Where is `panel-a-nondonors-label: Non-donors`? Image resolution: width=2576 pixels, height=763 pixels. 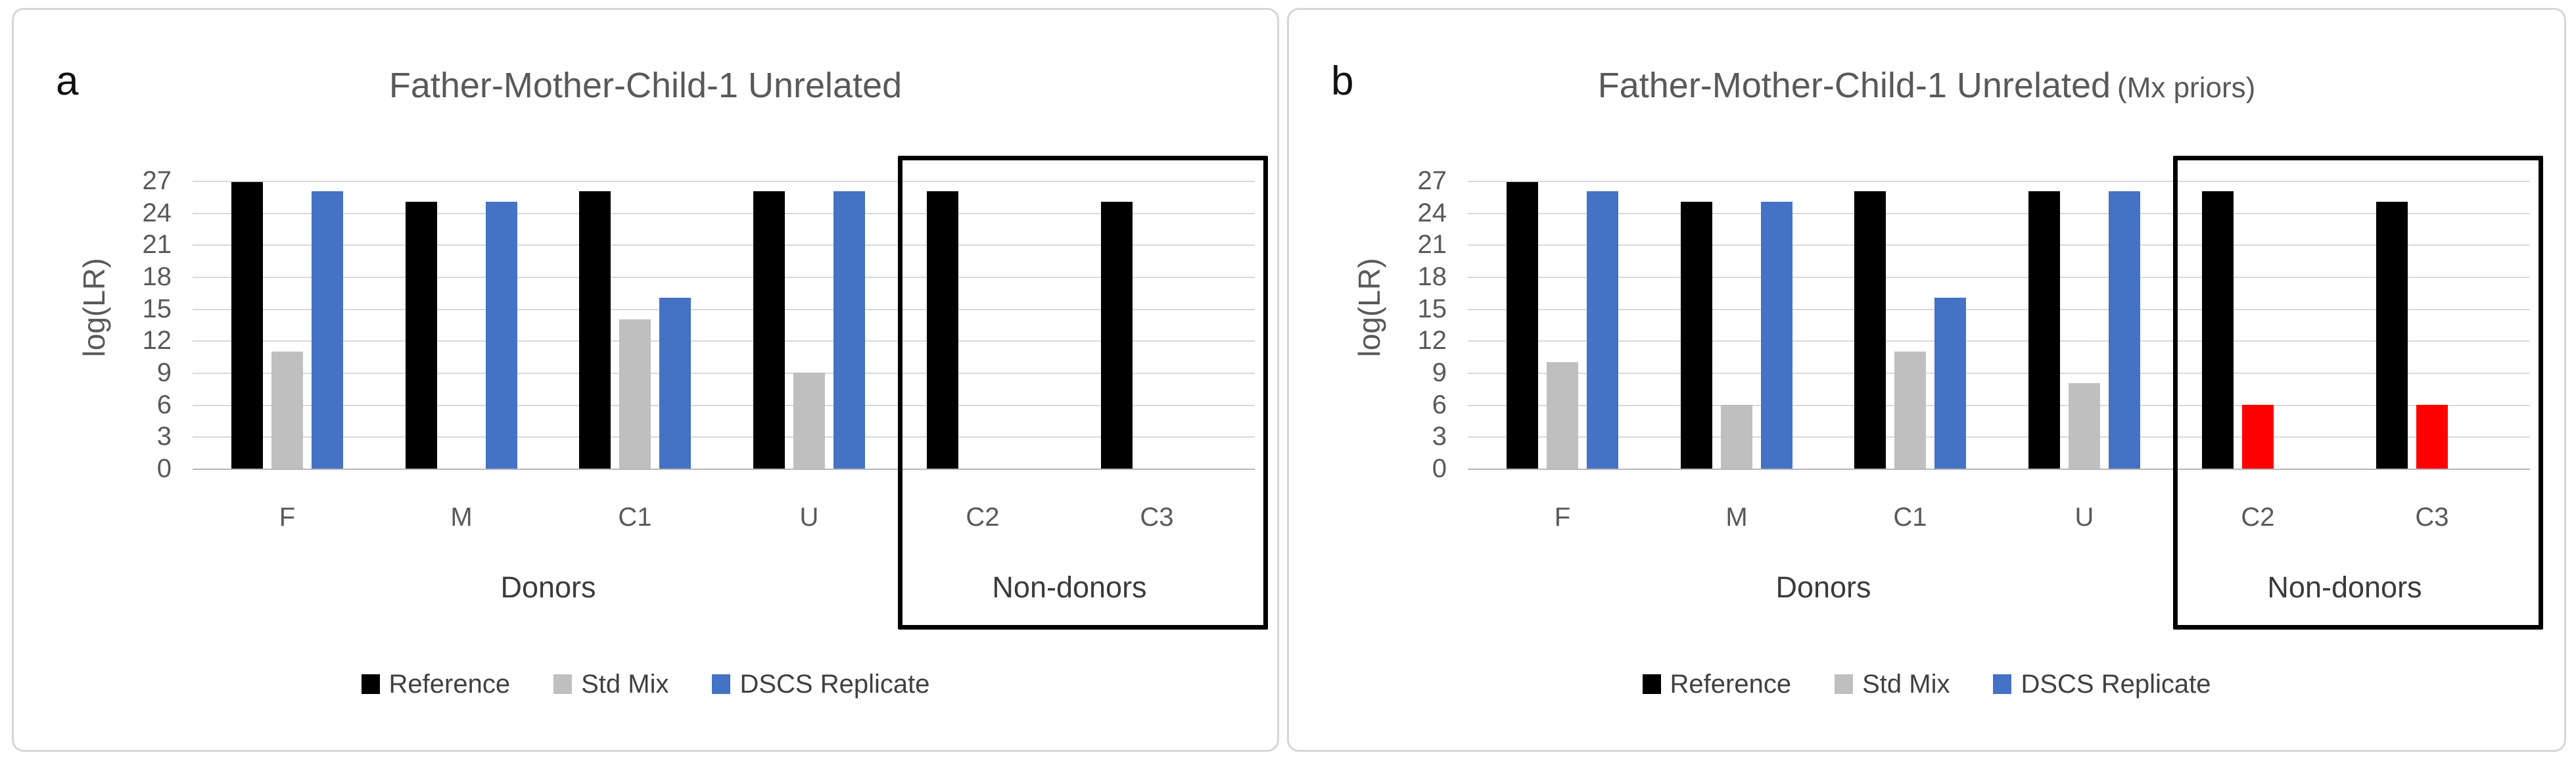
panel-a-nondonors-label: Non-donors is located at coordinates (1069, 587).